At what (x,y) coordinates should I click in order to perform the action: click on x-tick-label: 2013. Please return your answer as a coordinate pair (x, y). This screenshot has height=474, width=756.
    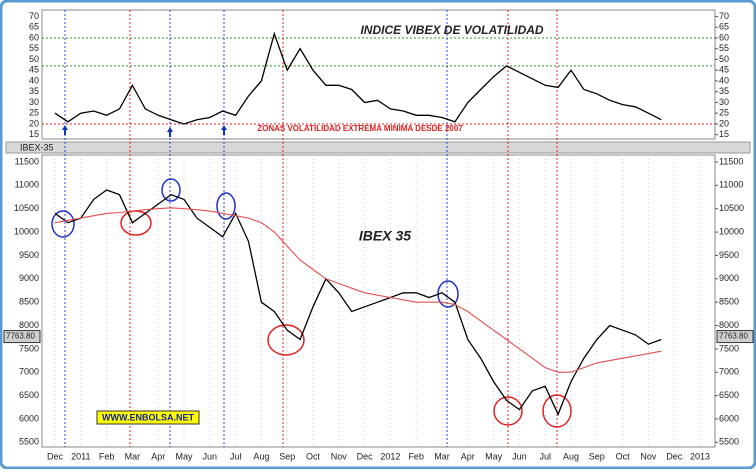
    Looking at the image, I should click on (700, 456).